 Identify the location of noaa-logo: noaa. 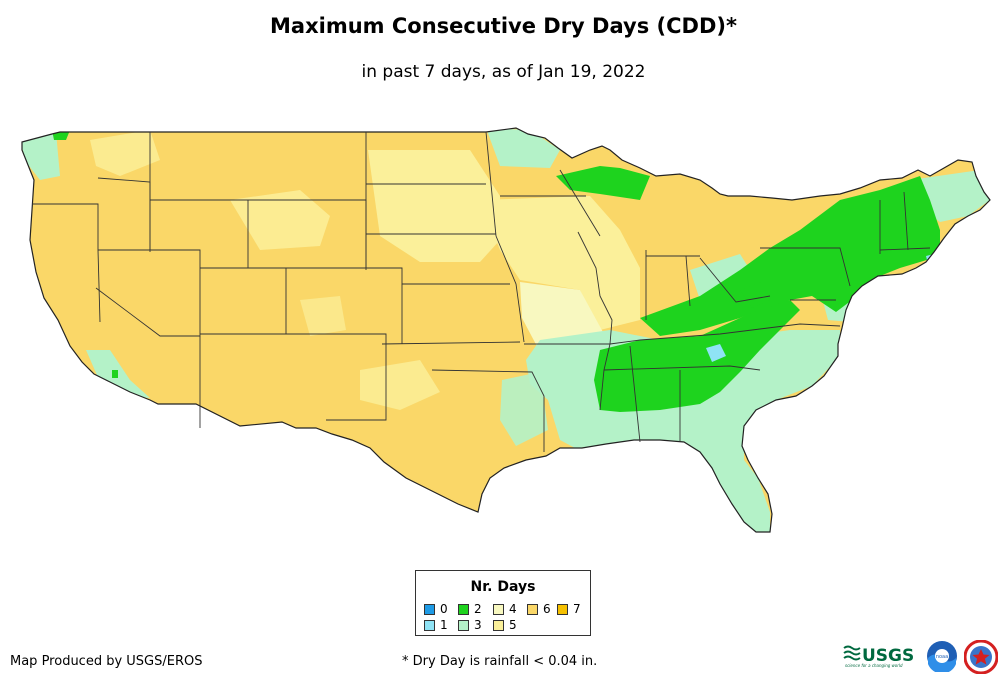
(942, 656).